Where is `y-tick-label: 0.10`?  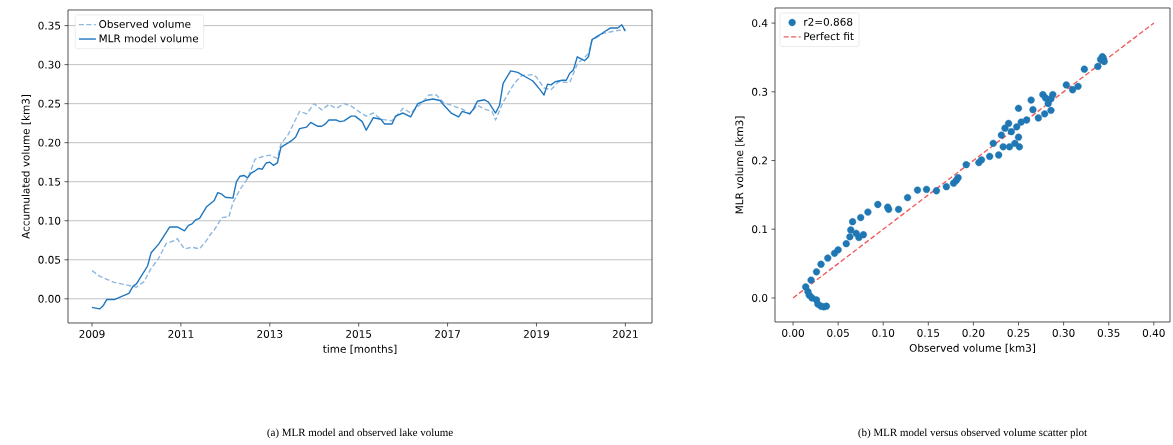
y-tick-label: 0.10 is located at coordinates (49, 220).